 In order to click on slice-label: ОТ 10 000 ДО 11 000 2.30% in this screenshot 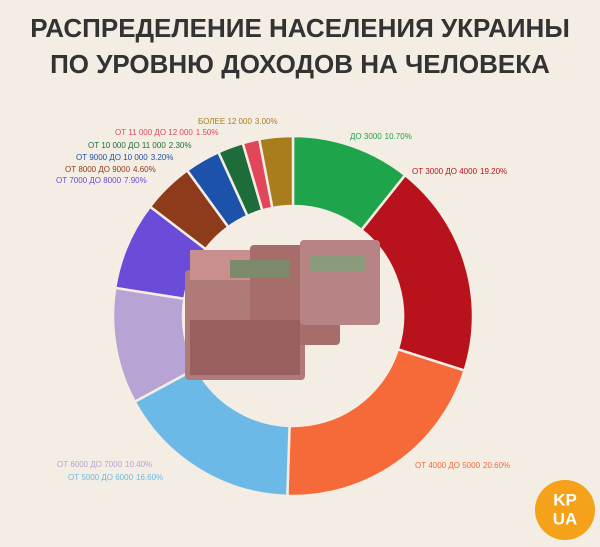, I will do `click(139, 145)`.